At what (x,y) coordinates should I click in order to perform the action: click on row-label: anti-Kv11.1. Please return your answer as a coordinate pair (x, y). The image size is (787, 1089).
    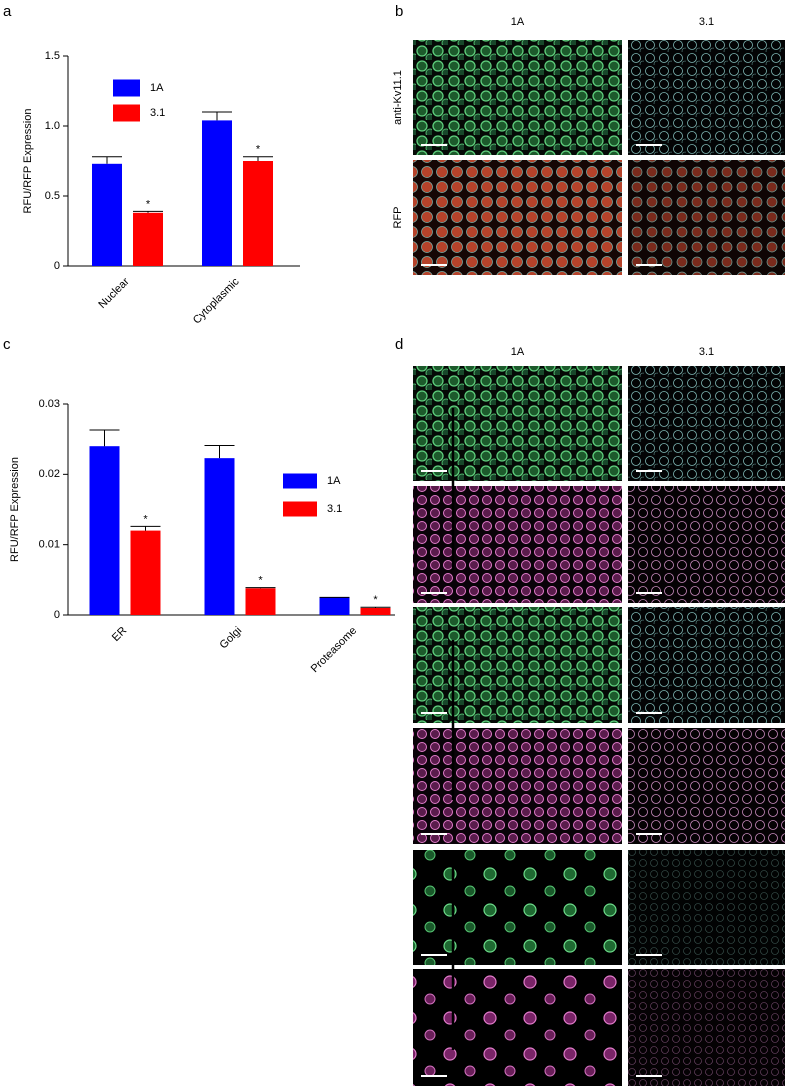
    Looking at the image, I should click on (398, 97).